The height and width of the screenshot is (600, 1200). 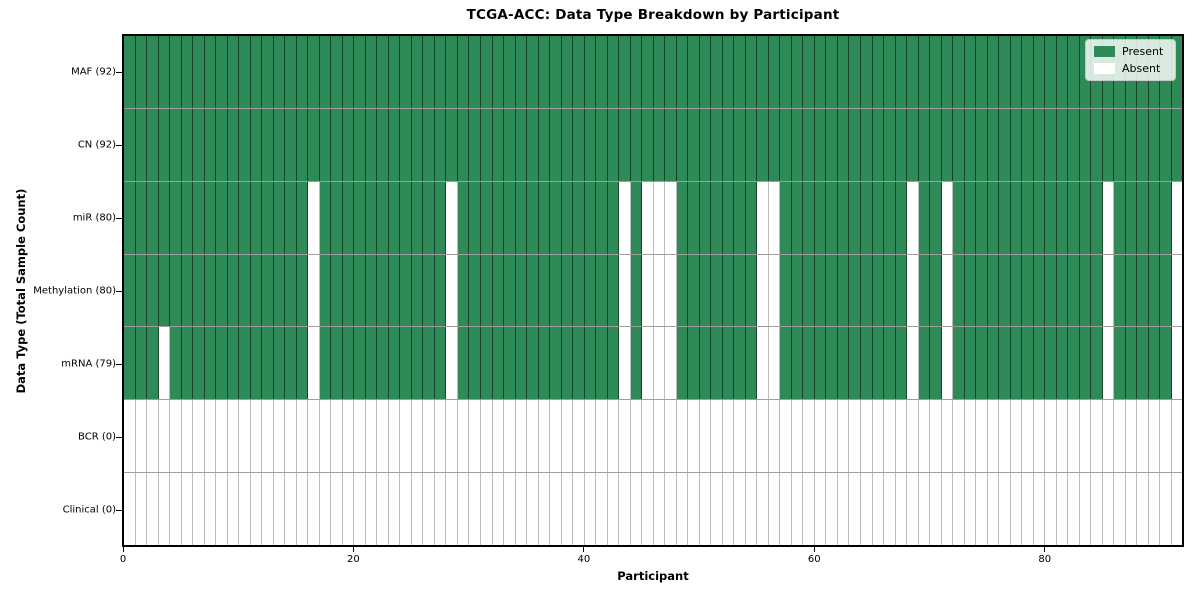 What do you see at coordinates (584, 559) in the screenshot?
I see `x-tick-label: 40` at bounding box center [584, 559].